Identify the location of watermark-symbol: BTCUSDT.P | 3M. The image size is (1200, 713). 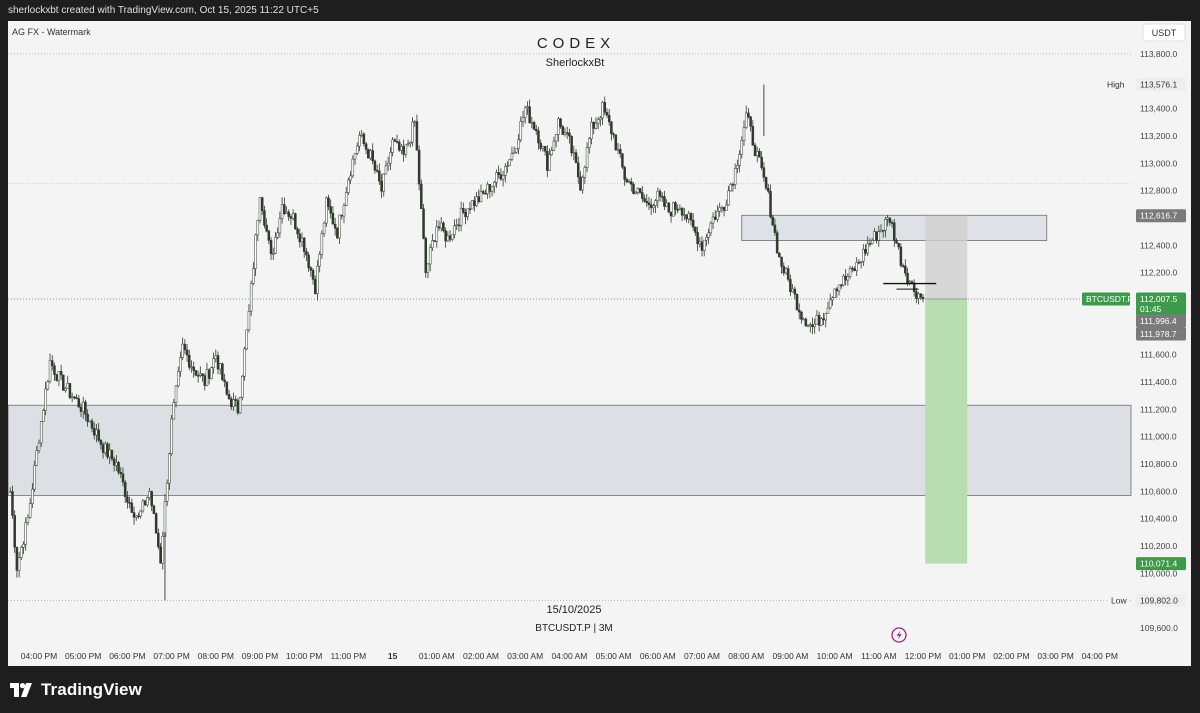
(573, 628).